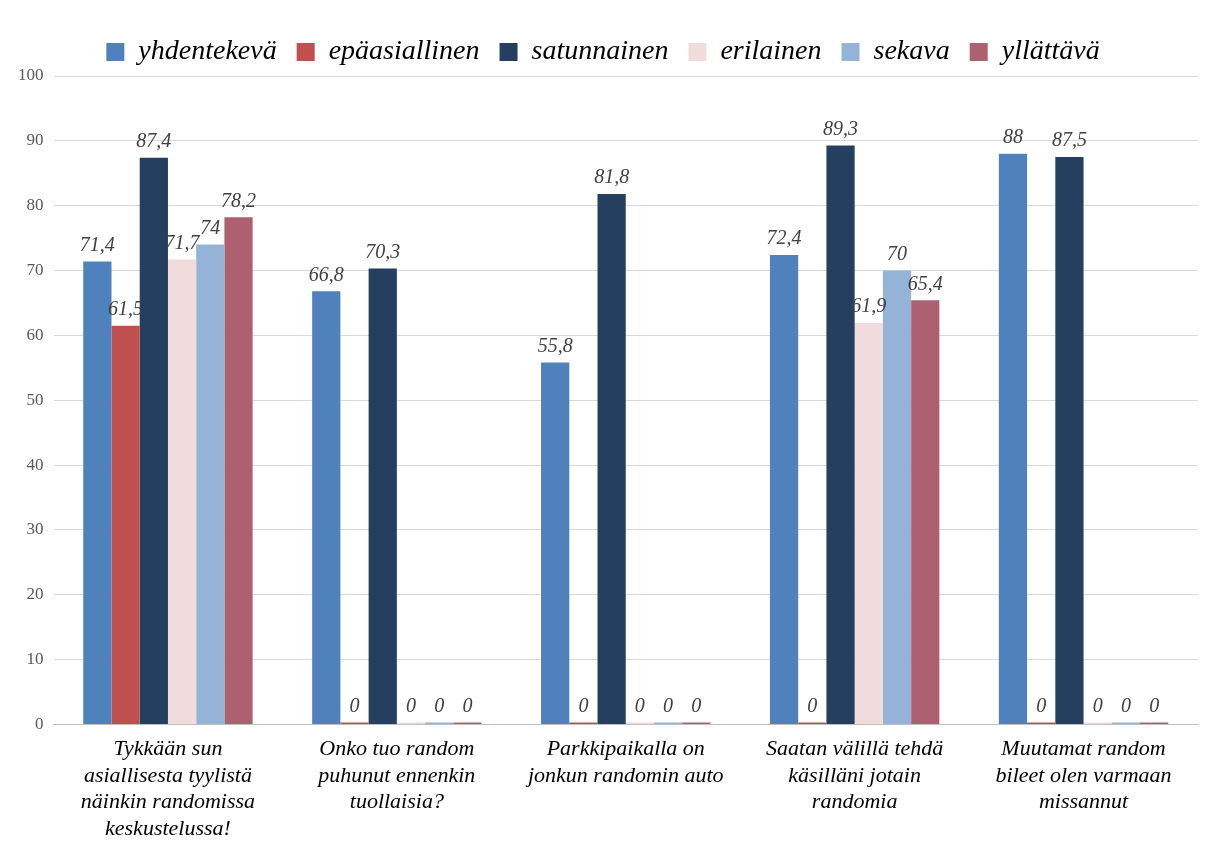  What do you see at coordinates (210, 226) in the screenshot?
I see `data-label: 74` at bounding box center [210, 226].